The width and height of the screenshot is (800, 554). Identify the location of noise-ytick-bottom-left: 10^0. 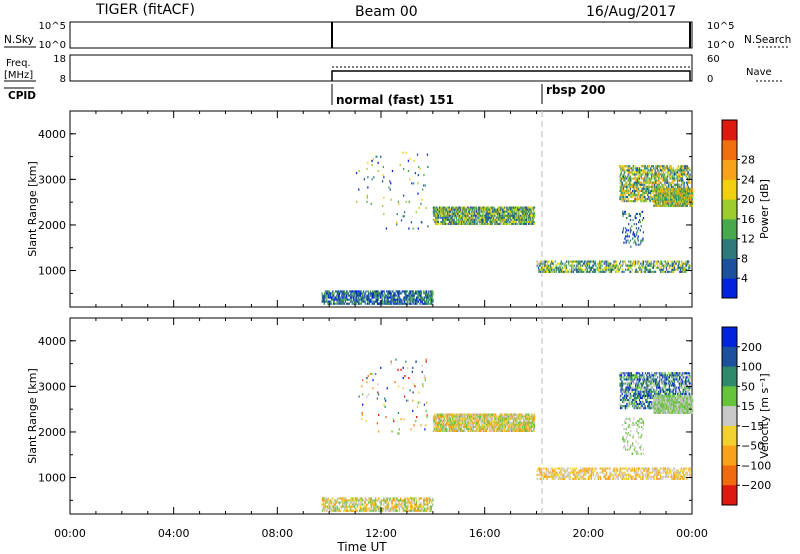
(52, 45).